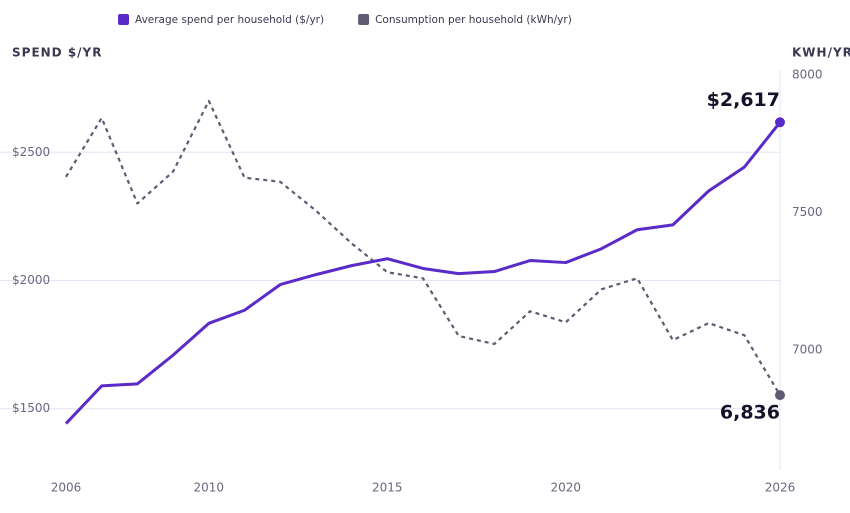 The width and height of the screenshot is (850, 513). What do you see at coordinates (209, 488) in the screenshot?
I see `x-tick-label: 2010` at bounding box center [209, 488].